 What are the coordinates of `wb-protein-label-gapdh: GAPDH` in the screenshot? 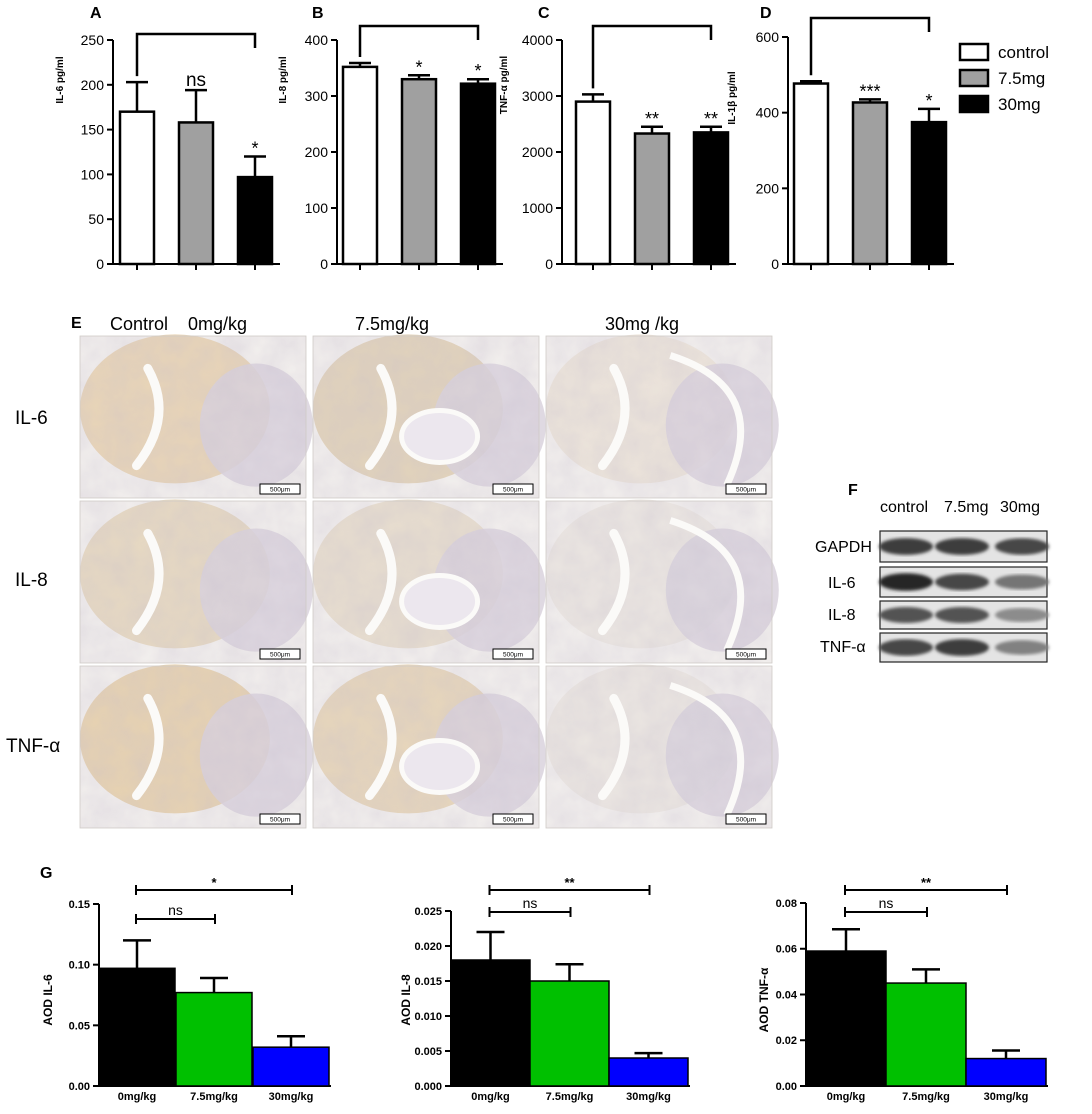 It's located at (843, 547).